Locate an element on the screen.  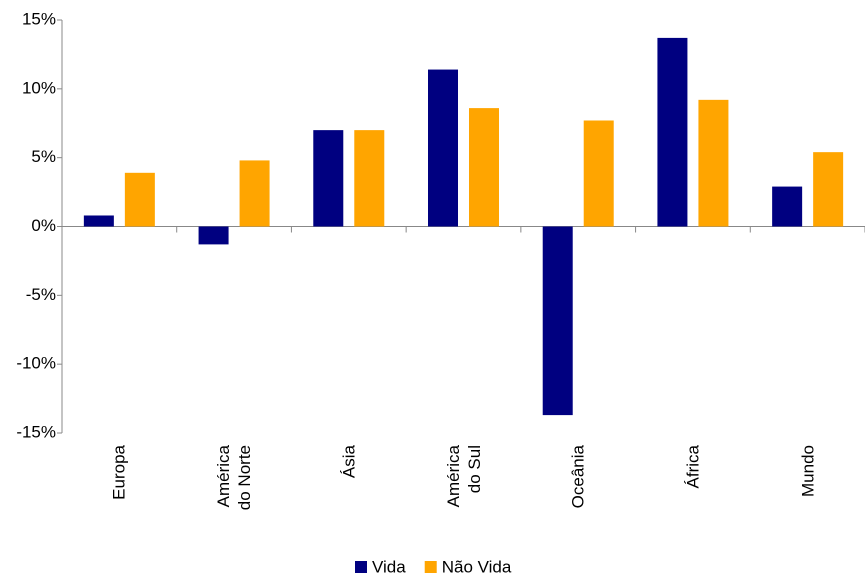
x-tick-label: Oceânia is located at coordinates (578, 477).